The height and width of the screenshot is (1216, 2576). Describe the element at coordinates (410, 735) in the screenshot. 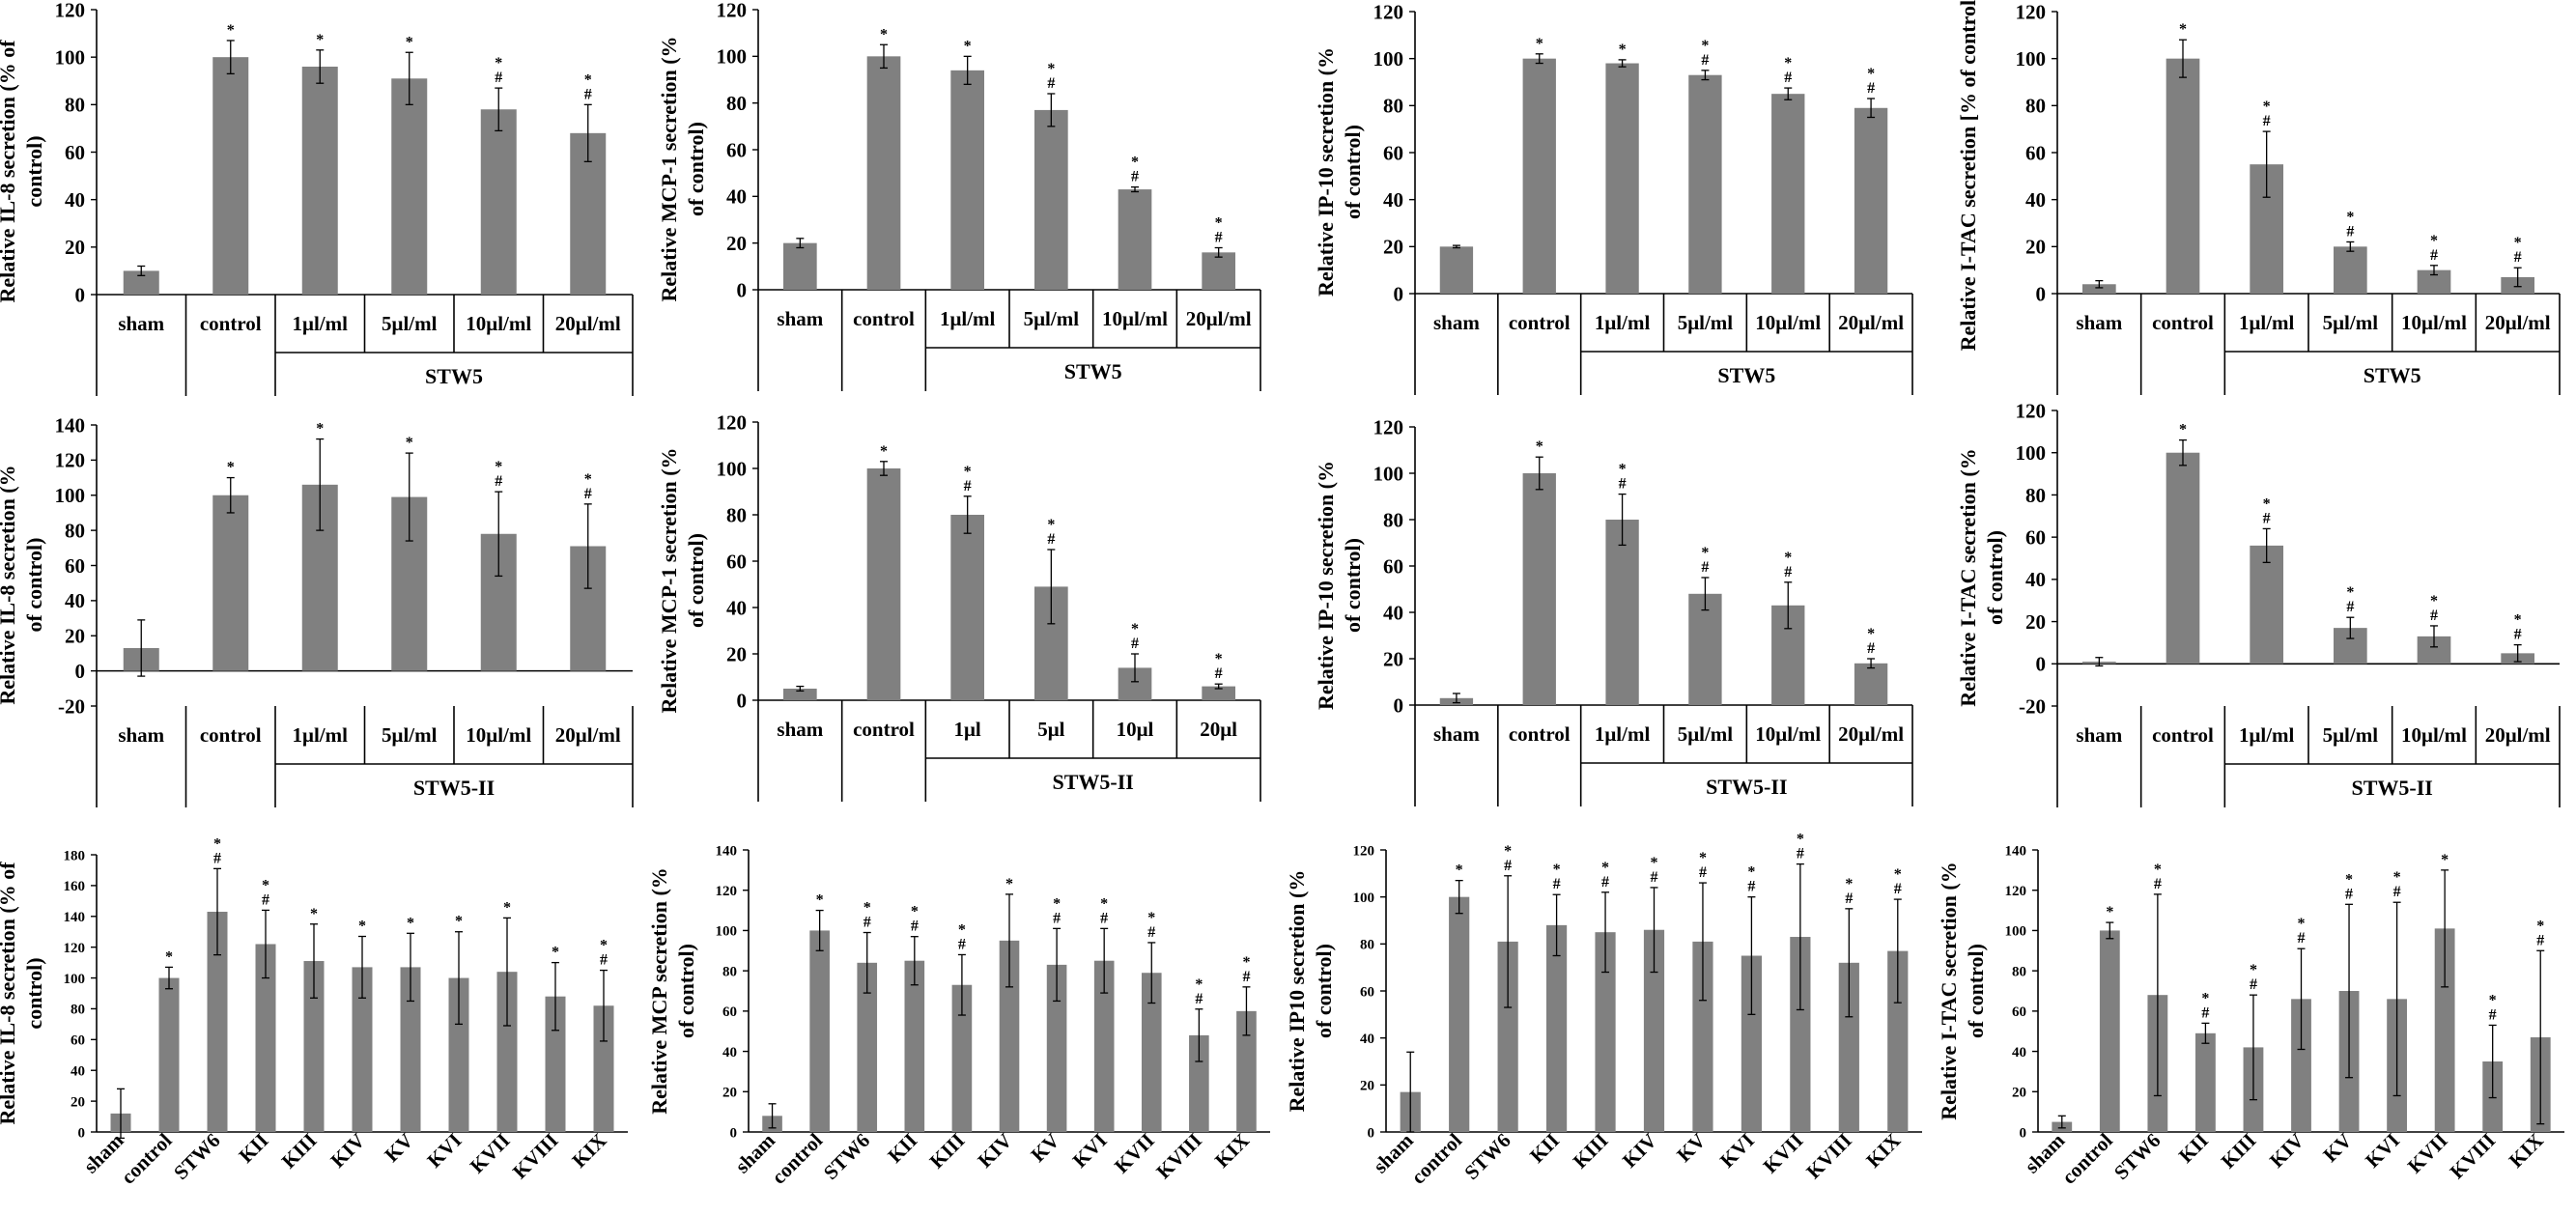

I see `x-tick-label: 5μl/ml` at that location.